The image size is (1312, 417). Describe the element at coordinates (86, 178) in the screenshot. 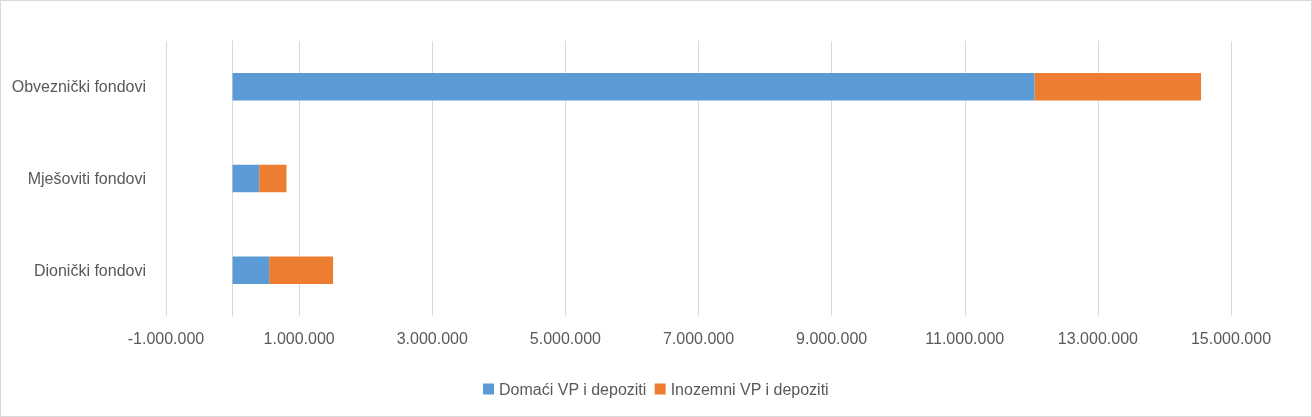

I see `y-tick-label: Mješoviti fondovi` at that location.